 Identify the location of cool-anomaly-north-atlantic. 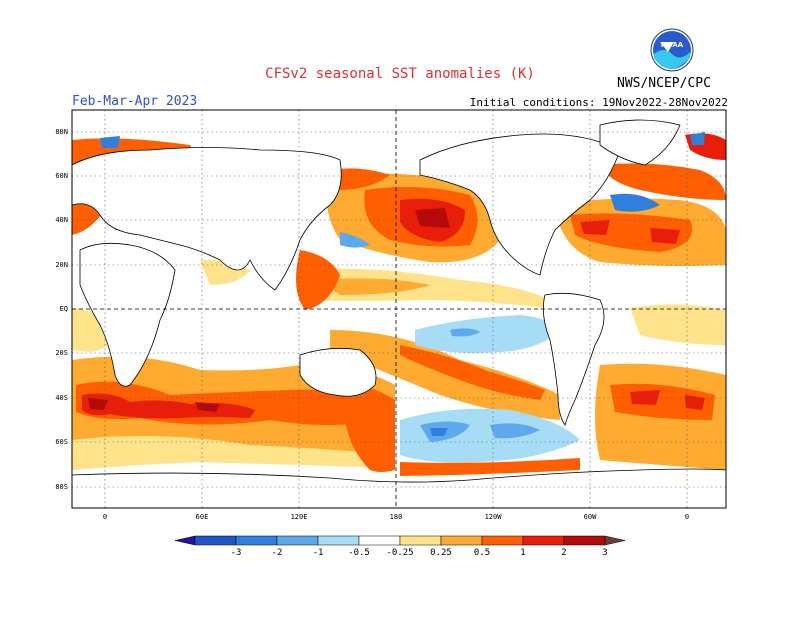
(635, 202).